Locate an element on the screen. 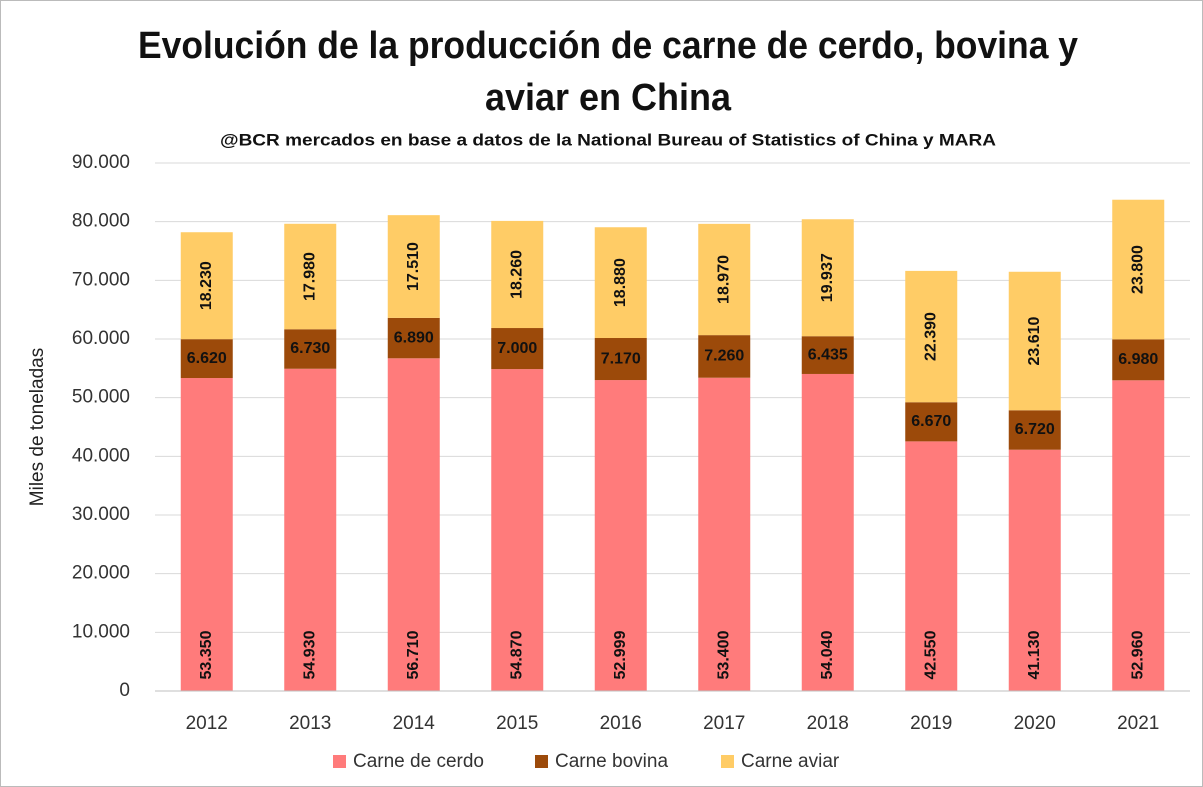 The width and height of the screenshot is (1203, 787). data-label: 53.400 is located at coordinates (723, 654).